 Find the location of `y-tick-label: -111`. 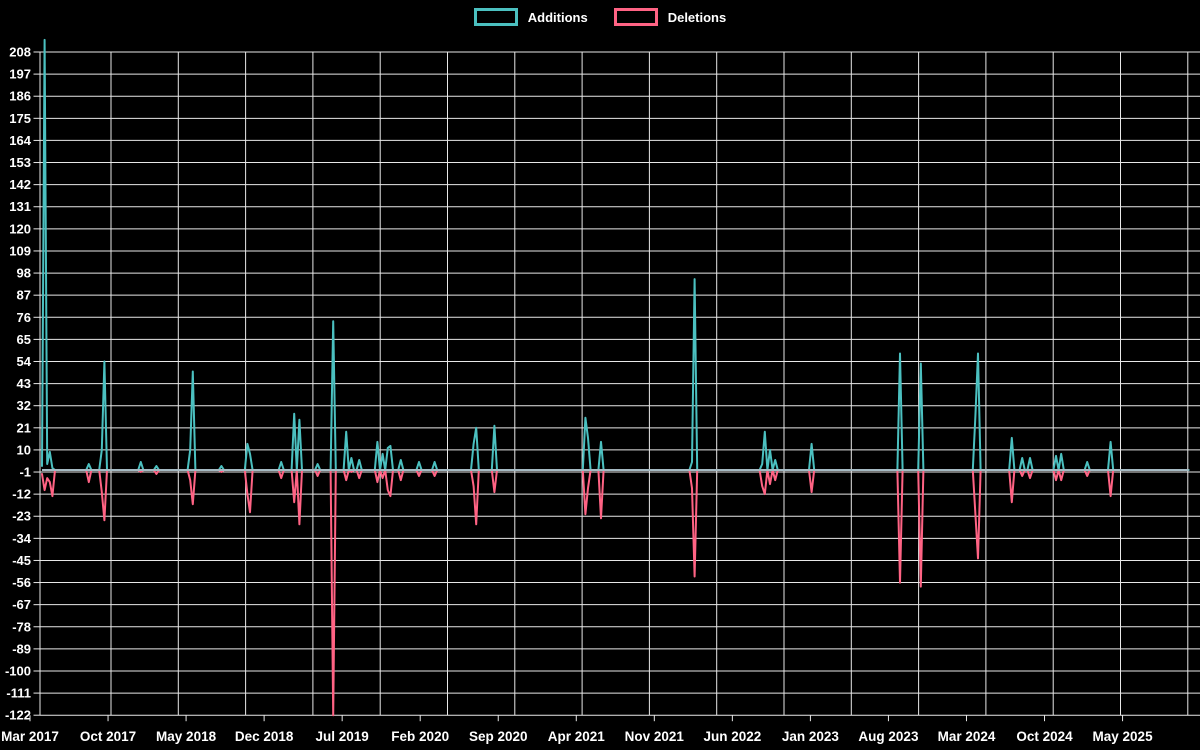

y-tick-label: -111 is located at coordinates (18, 693).